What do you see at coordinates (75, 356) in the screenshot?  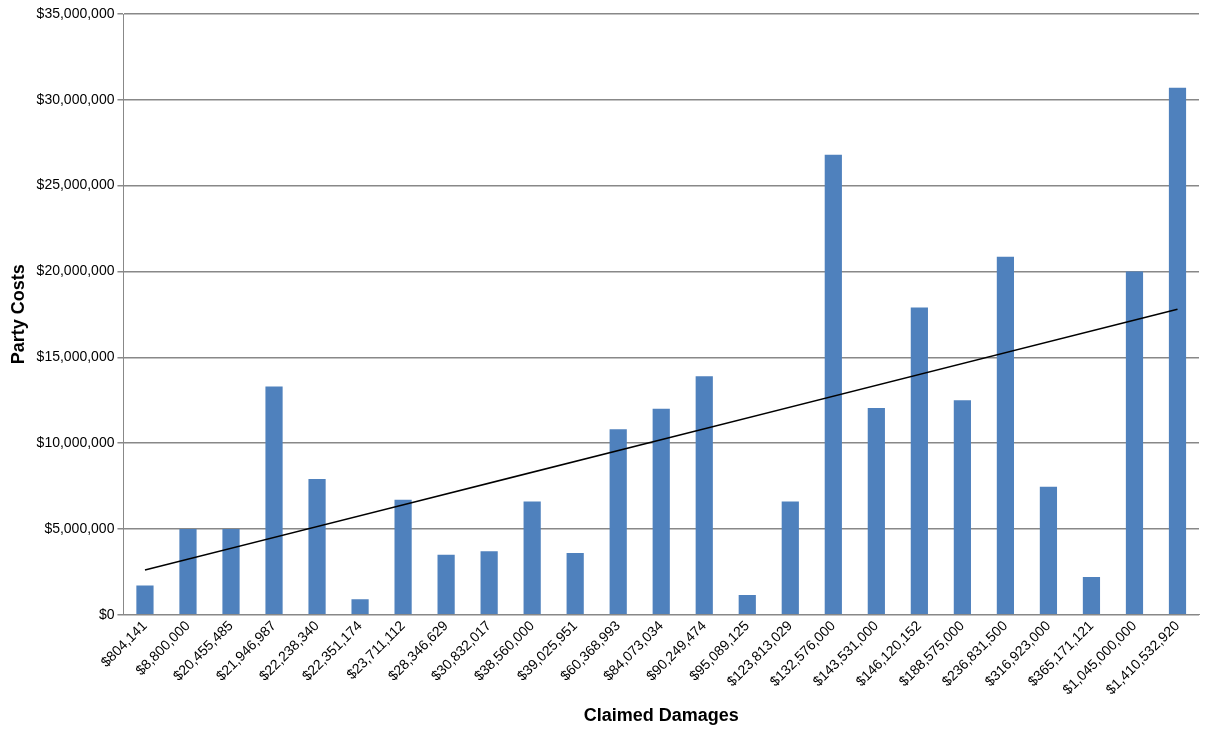 I see `y-tick-label: $15,000,000` at bounding box center [75, 356].